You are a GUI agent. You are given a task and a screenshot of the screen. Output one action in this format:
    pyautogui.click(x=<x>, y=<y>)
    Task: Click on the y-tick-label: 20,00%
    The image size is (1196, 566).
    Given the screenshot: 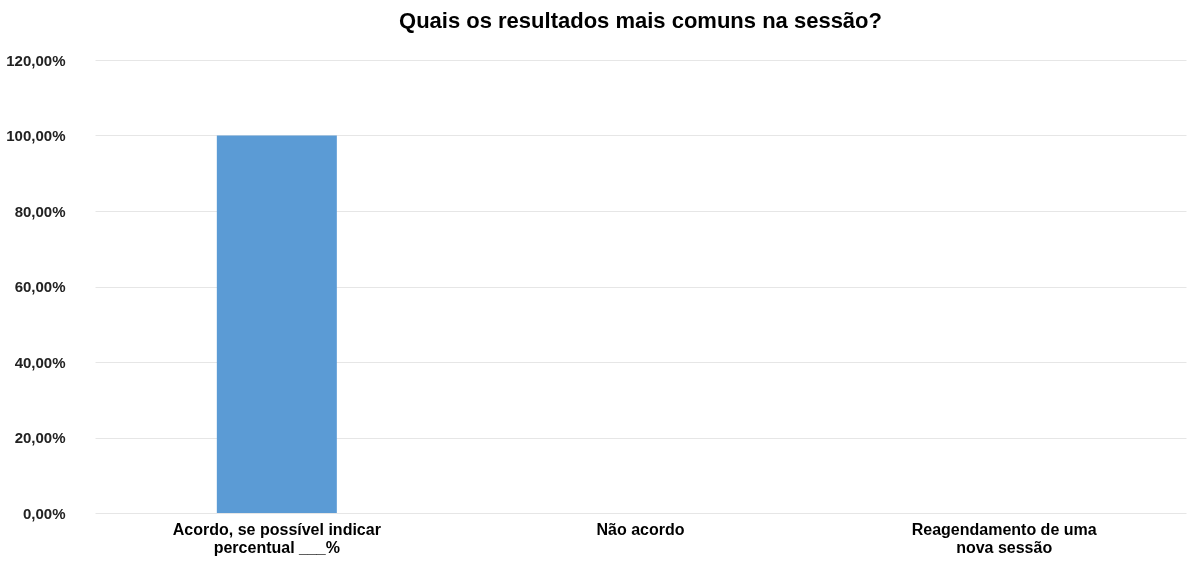 What is the action you would take?
    pyautogui.click(x=40, y=437)
    